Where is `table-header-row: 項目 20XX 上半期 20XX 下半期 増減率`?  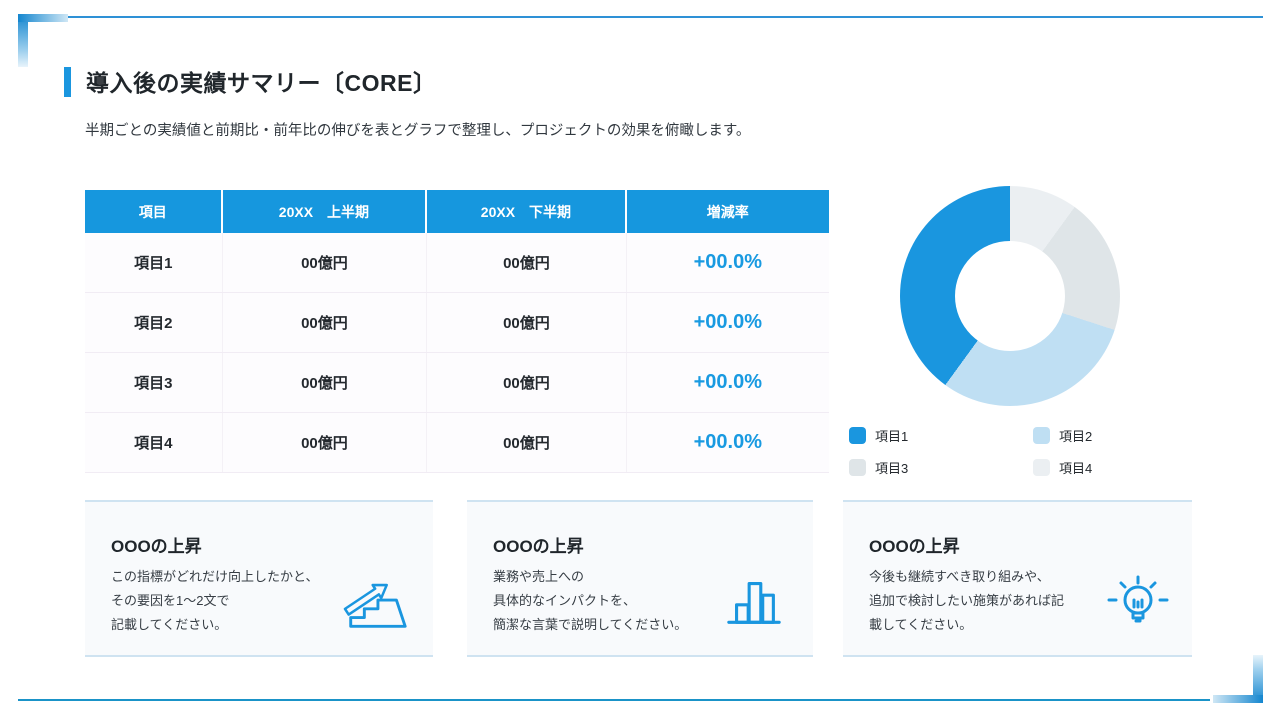 table-header-row: 項目 20XX 上半期 20XX 下半期 増減率 is located at coordinates (457, 211).